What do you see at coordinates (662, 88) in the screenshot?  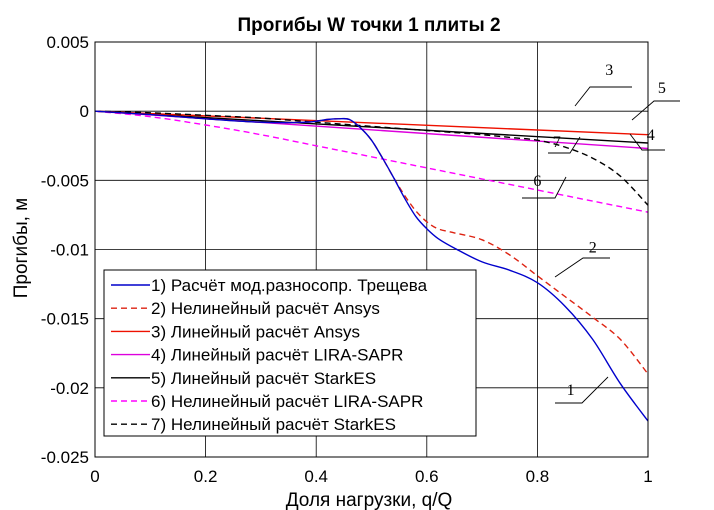 I see `annotation-label: 5` at bounding box center [662, 88].